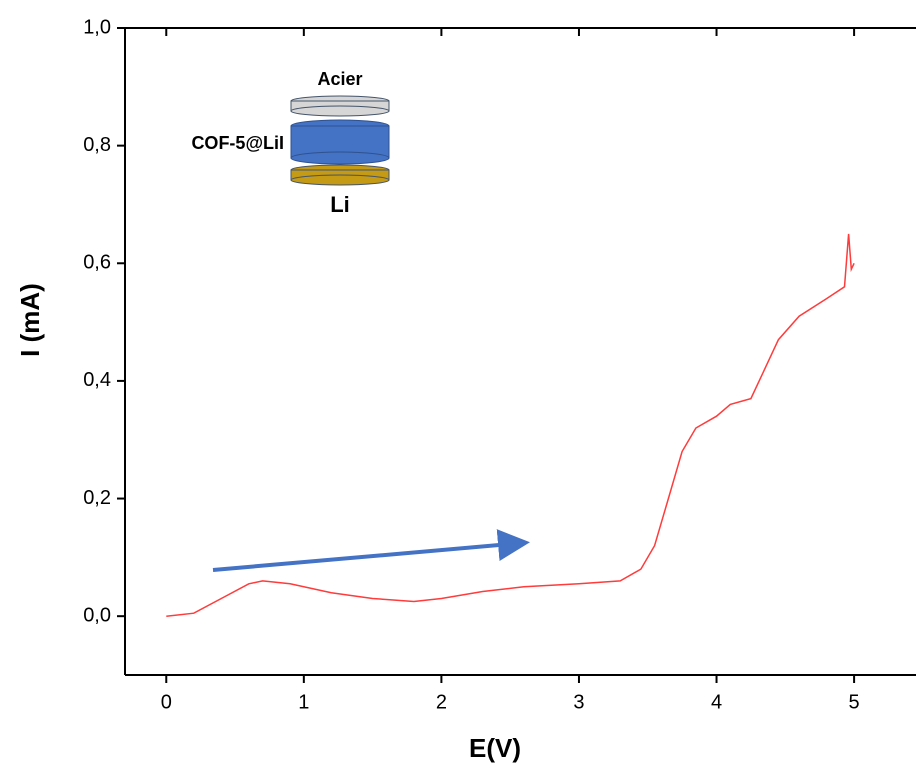  What do you see at coordinates (578, 702) in the screenshot?
I see `x-tick-label: 3` at bounding box center [578, 702].